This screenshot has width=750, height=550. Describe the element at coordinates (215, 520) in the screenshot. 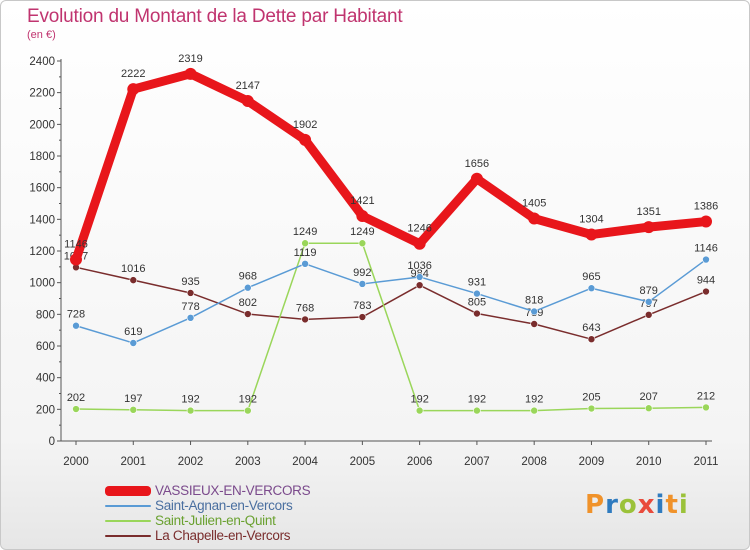

I see `legend-label: Saint-Julien-en-Quint` at that location.